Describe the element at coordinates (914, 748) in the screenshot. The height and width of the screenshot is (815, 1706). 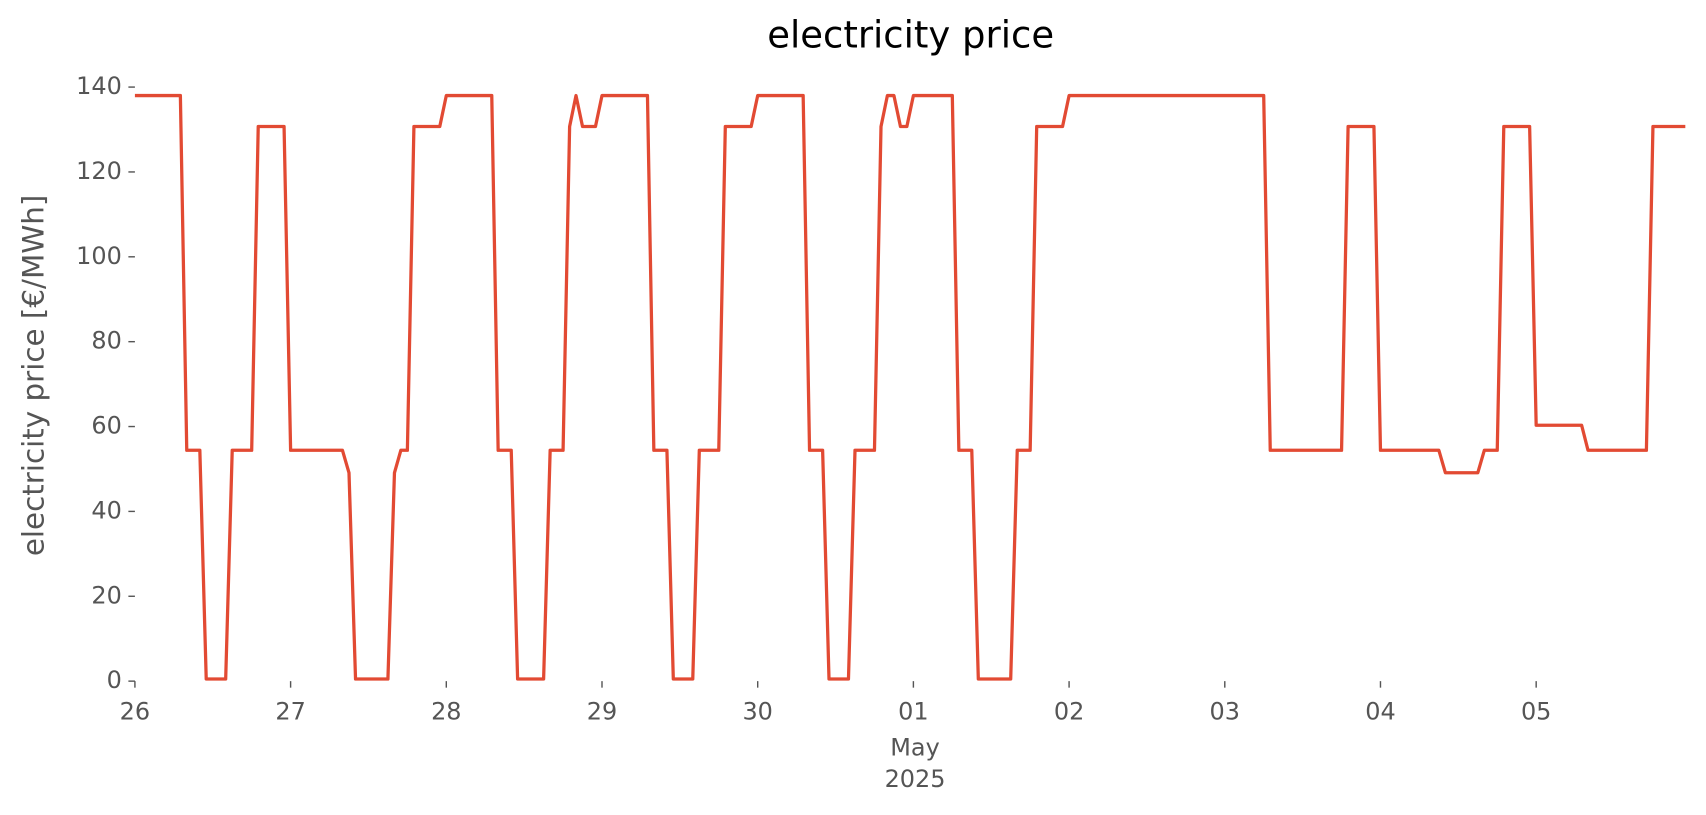
I see `x-axis-label: May` at that location.